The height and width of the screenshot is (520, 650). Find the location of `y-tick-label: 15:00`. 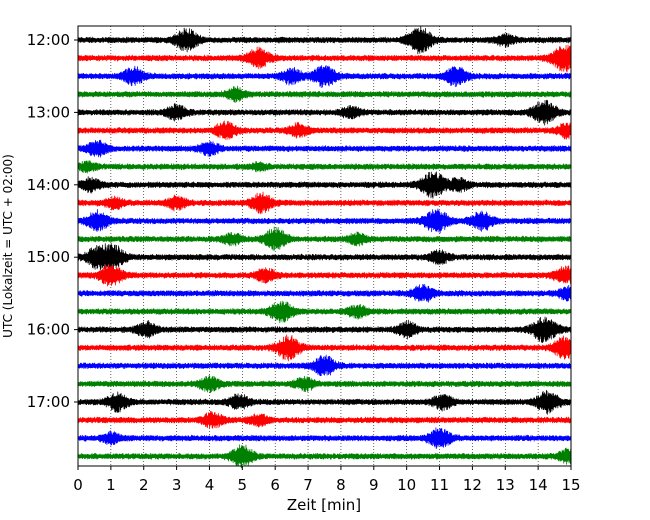

y-tick-label: 15:00 is located at coordinates (48, 257).